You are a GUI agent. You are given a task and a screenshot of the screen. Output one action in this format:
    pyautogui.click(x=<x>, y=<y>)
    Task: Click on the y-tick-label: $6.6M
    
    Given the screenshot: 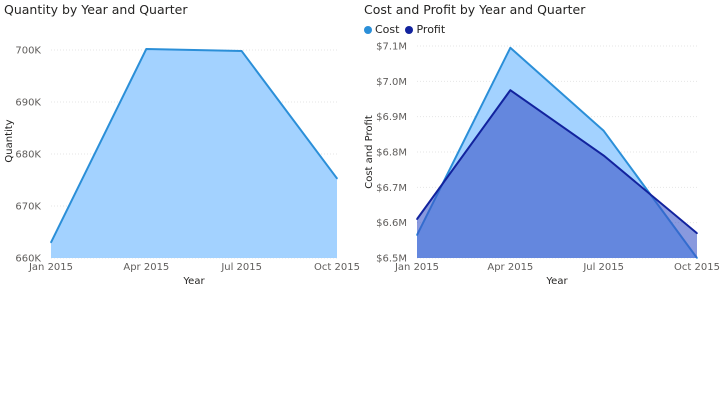 What is the action you would take?
    pyautogui.click(x=391, y=223)
    